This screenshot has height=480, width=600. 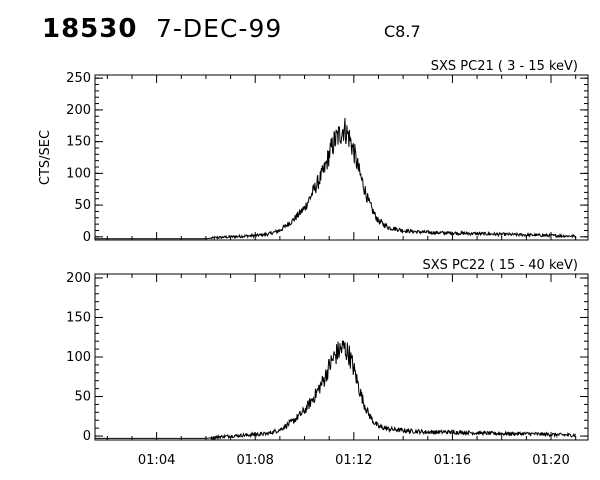 I want to click on panel-title: SXS PC21 ( 3 - 15 keV), so click(x=504, y=66).